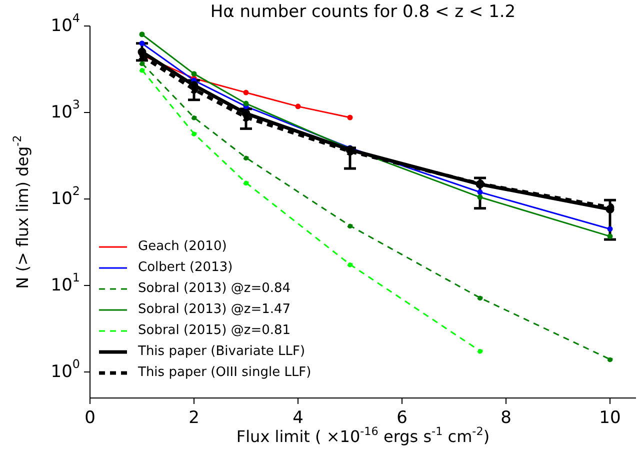 The image size is (644, 456). I want to click on legend-label: Geach (2010), so click(182, 246).